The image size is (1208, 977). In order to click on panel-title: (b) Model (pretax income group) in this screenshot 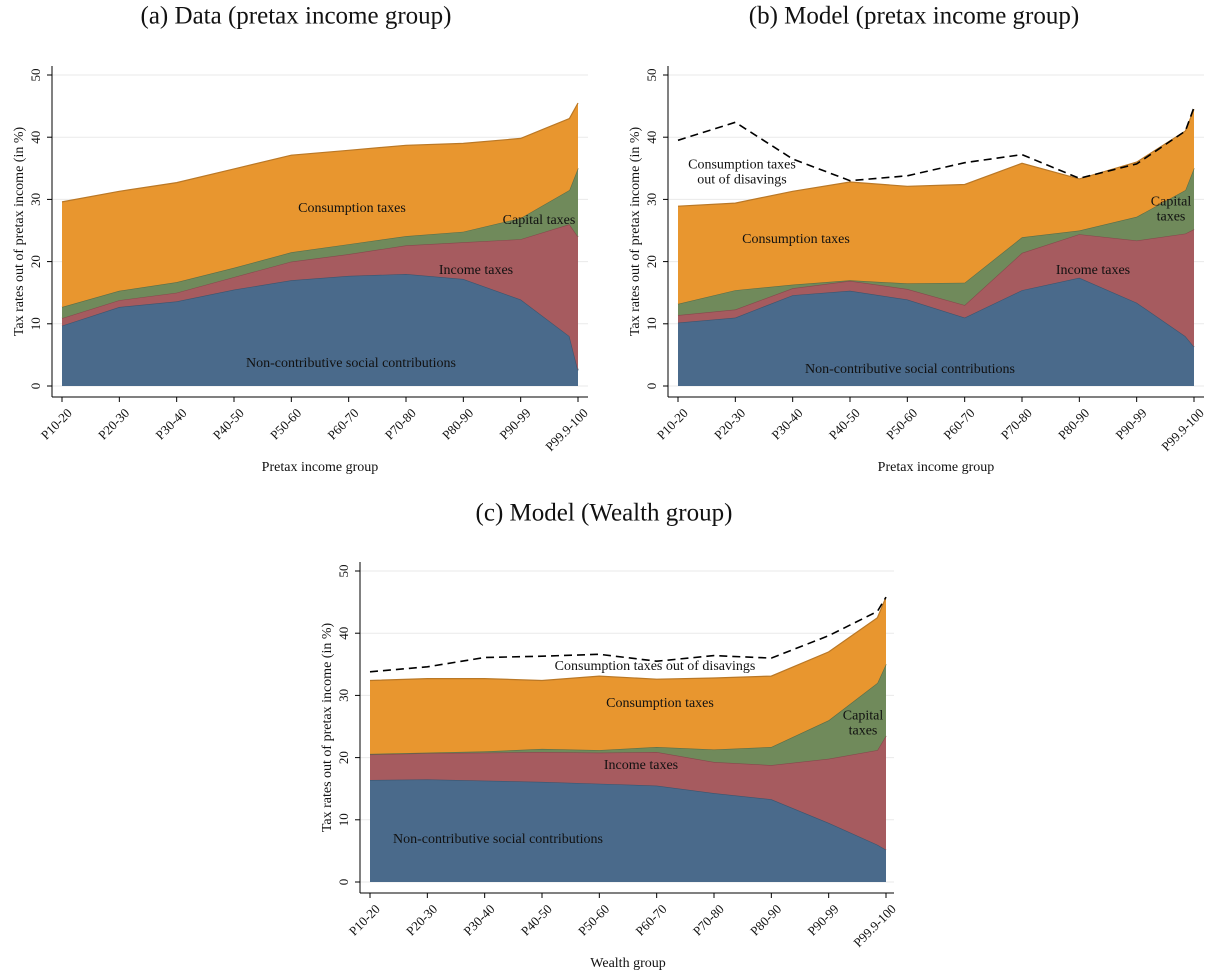, I will do `click(914, 16)`.